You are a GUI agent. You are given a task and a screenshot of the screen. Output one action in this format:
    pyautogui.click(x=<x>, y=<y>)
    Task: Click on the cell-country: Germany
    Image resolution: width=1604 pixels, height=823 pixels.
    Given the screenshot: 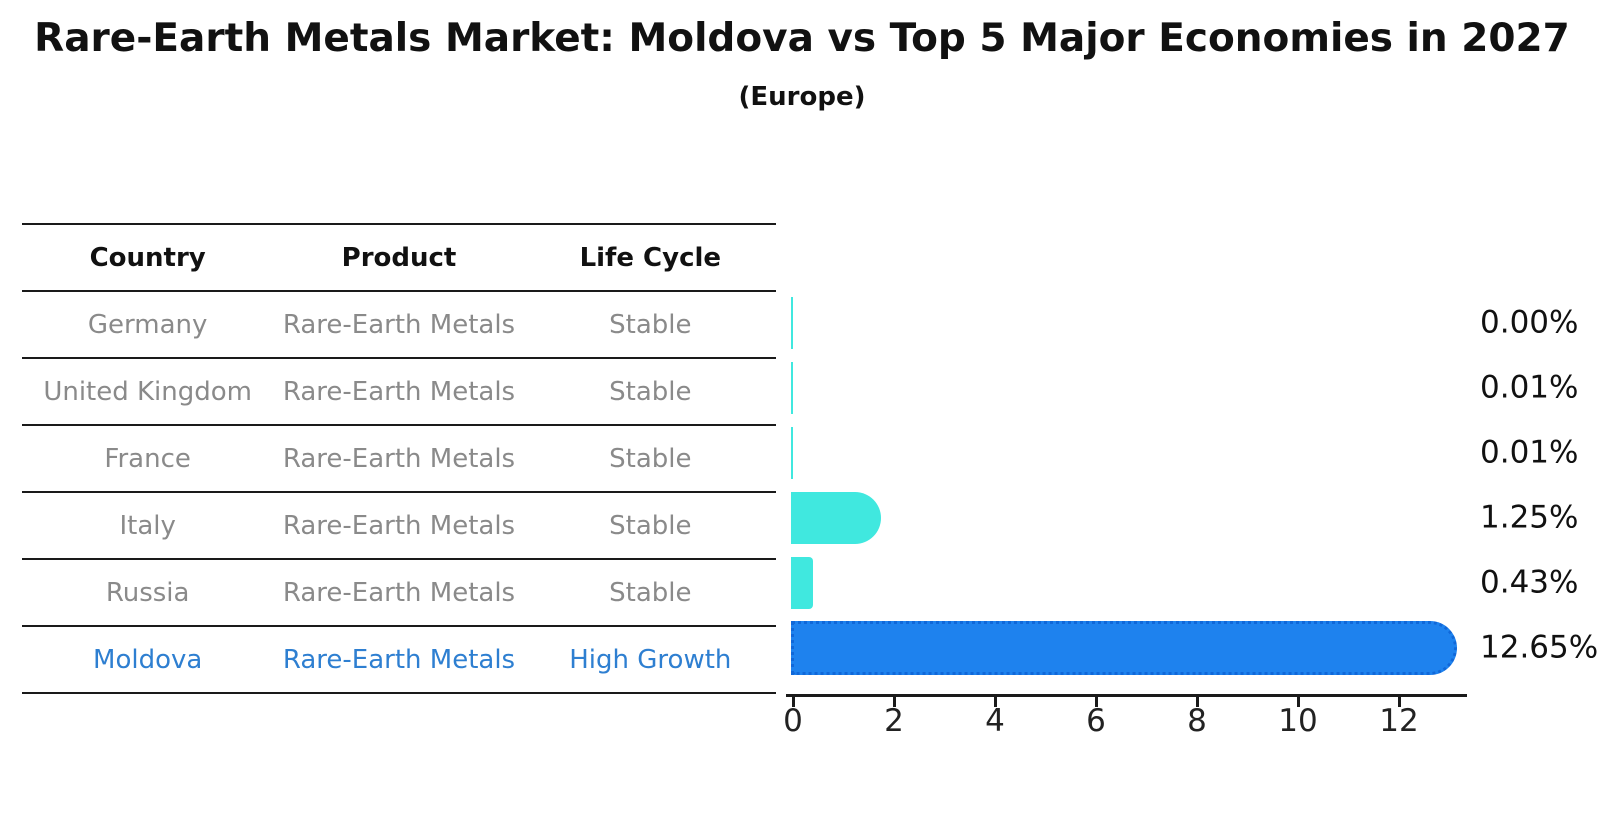 What is the action you would take?
    pyautogui.click(x=147, y=324)
    